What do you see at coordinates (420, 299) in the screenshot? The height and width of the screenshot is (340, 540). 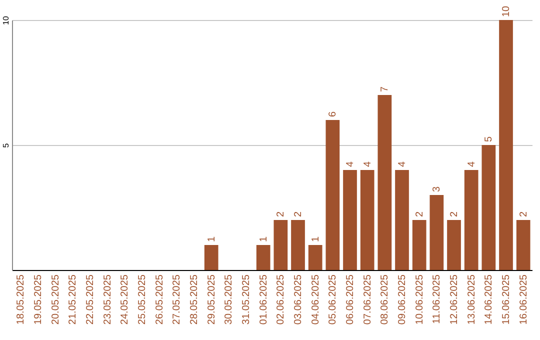 I see `x-tick-label: 10.06.2025` at bounding box center [420, 299].